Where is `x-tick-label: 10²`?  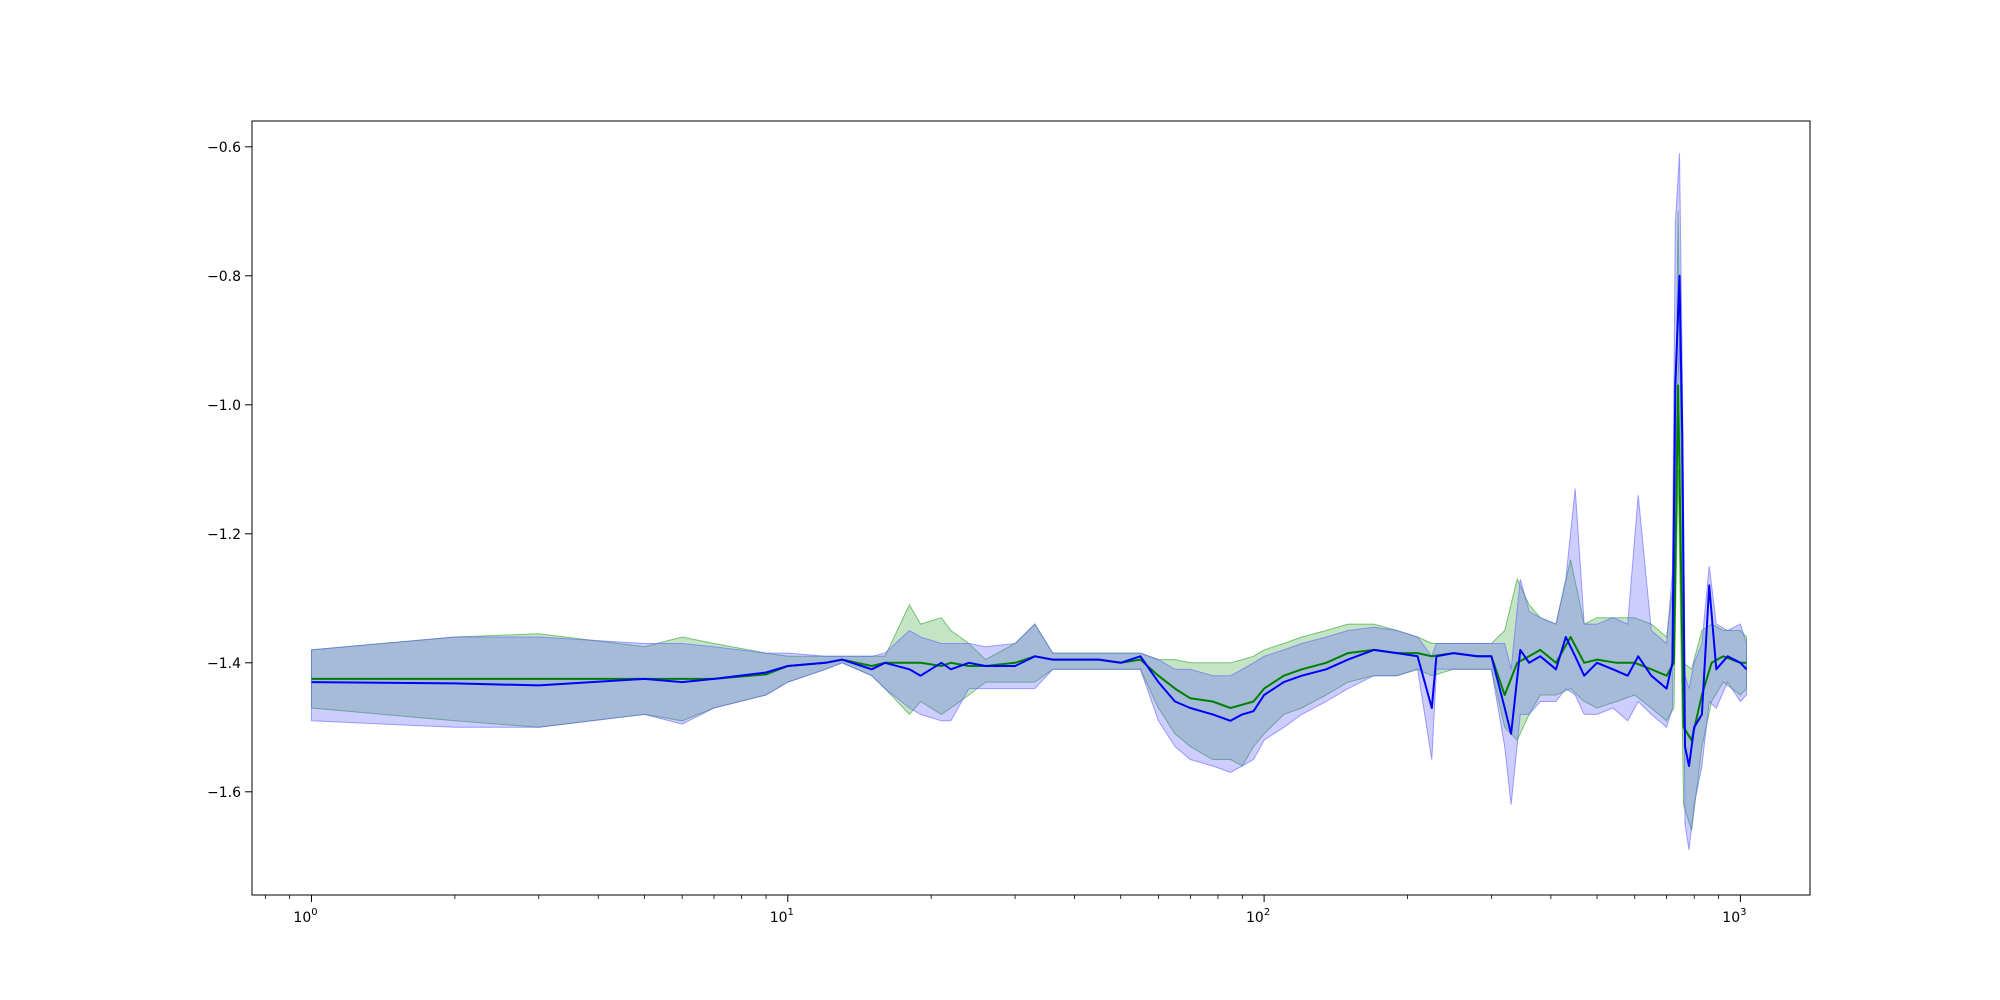
x-tick-label: 10² is located at coordinates (1258, 916).